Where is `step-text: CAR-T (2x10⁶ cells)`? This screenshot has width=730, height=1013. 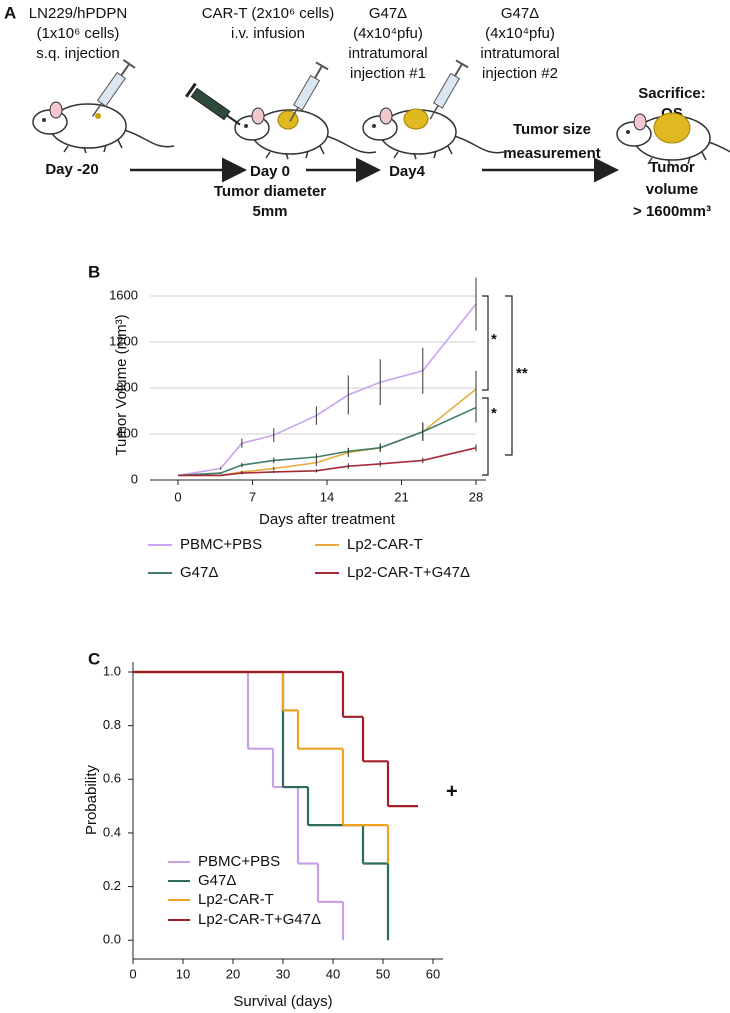
step-text: CAR-T (2x10⁶ cells) is located at coordinates (268, 13).